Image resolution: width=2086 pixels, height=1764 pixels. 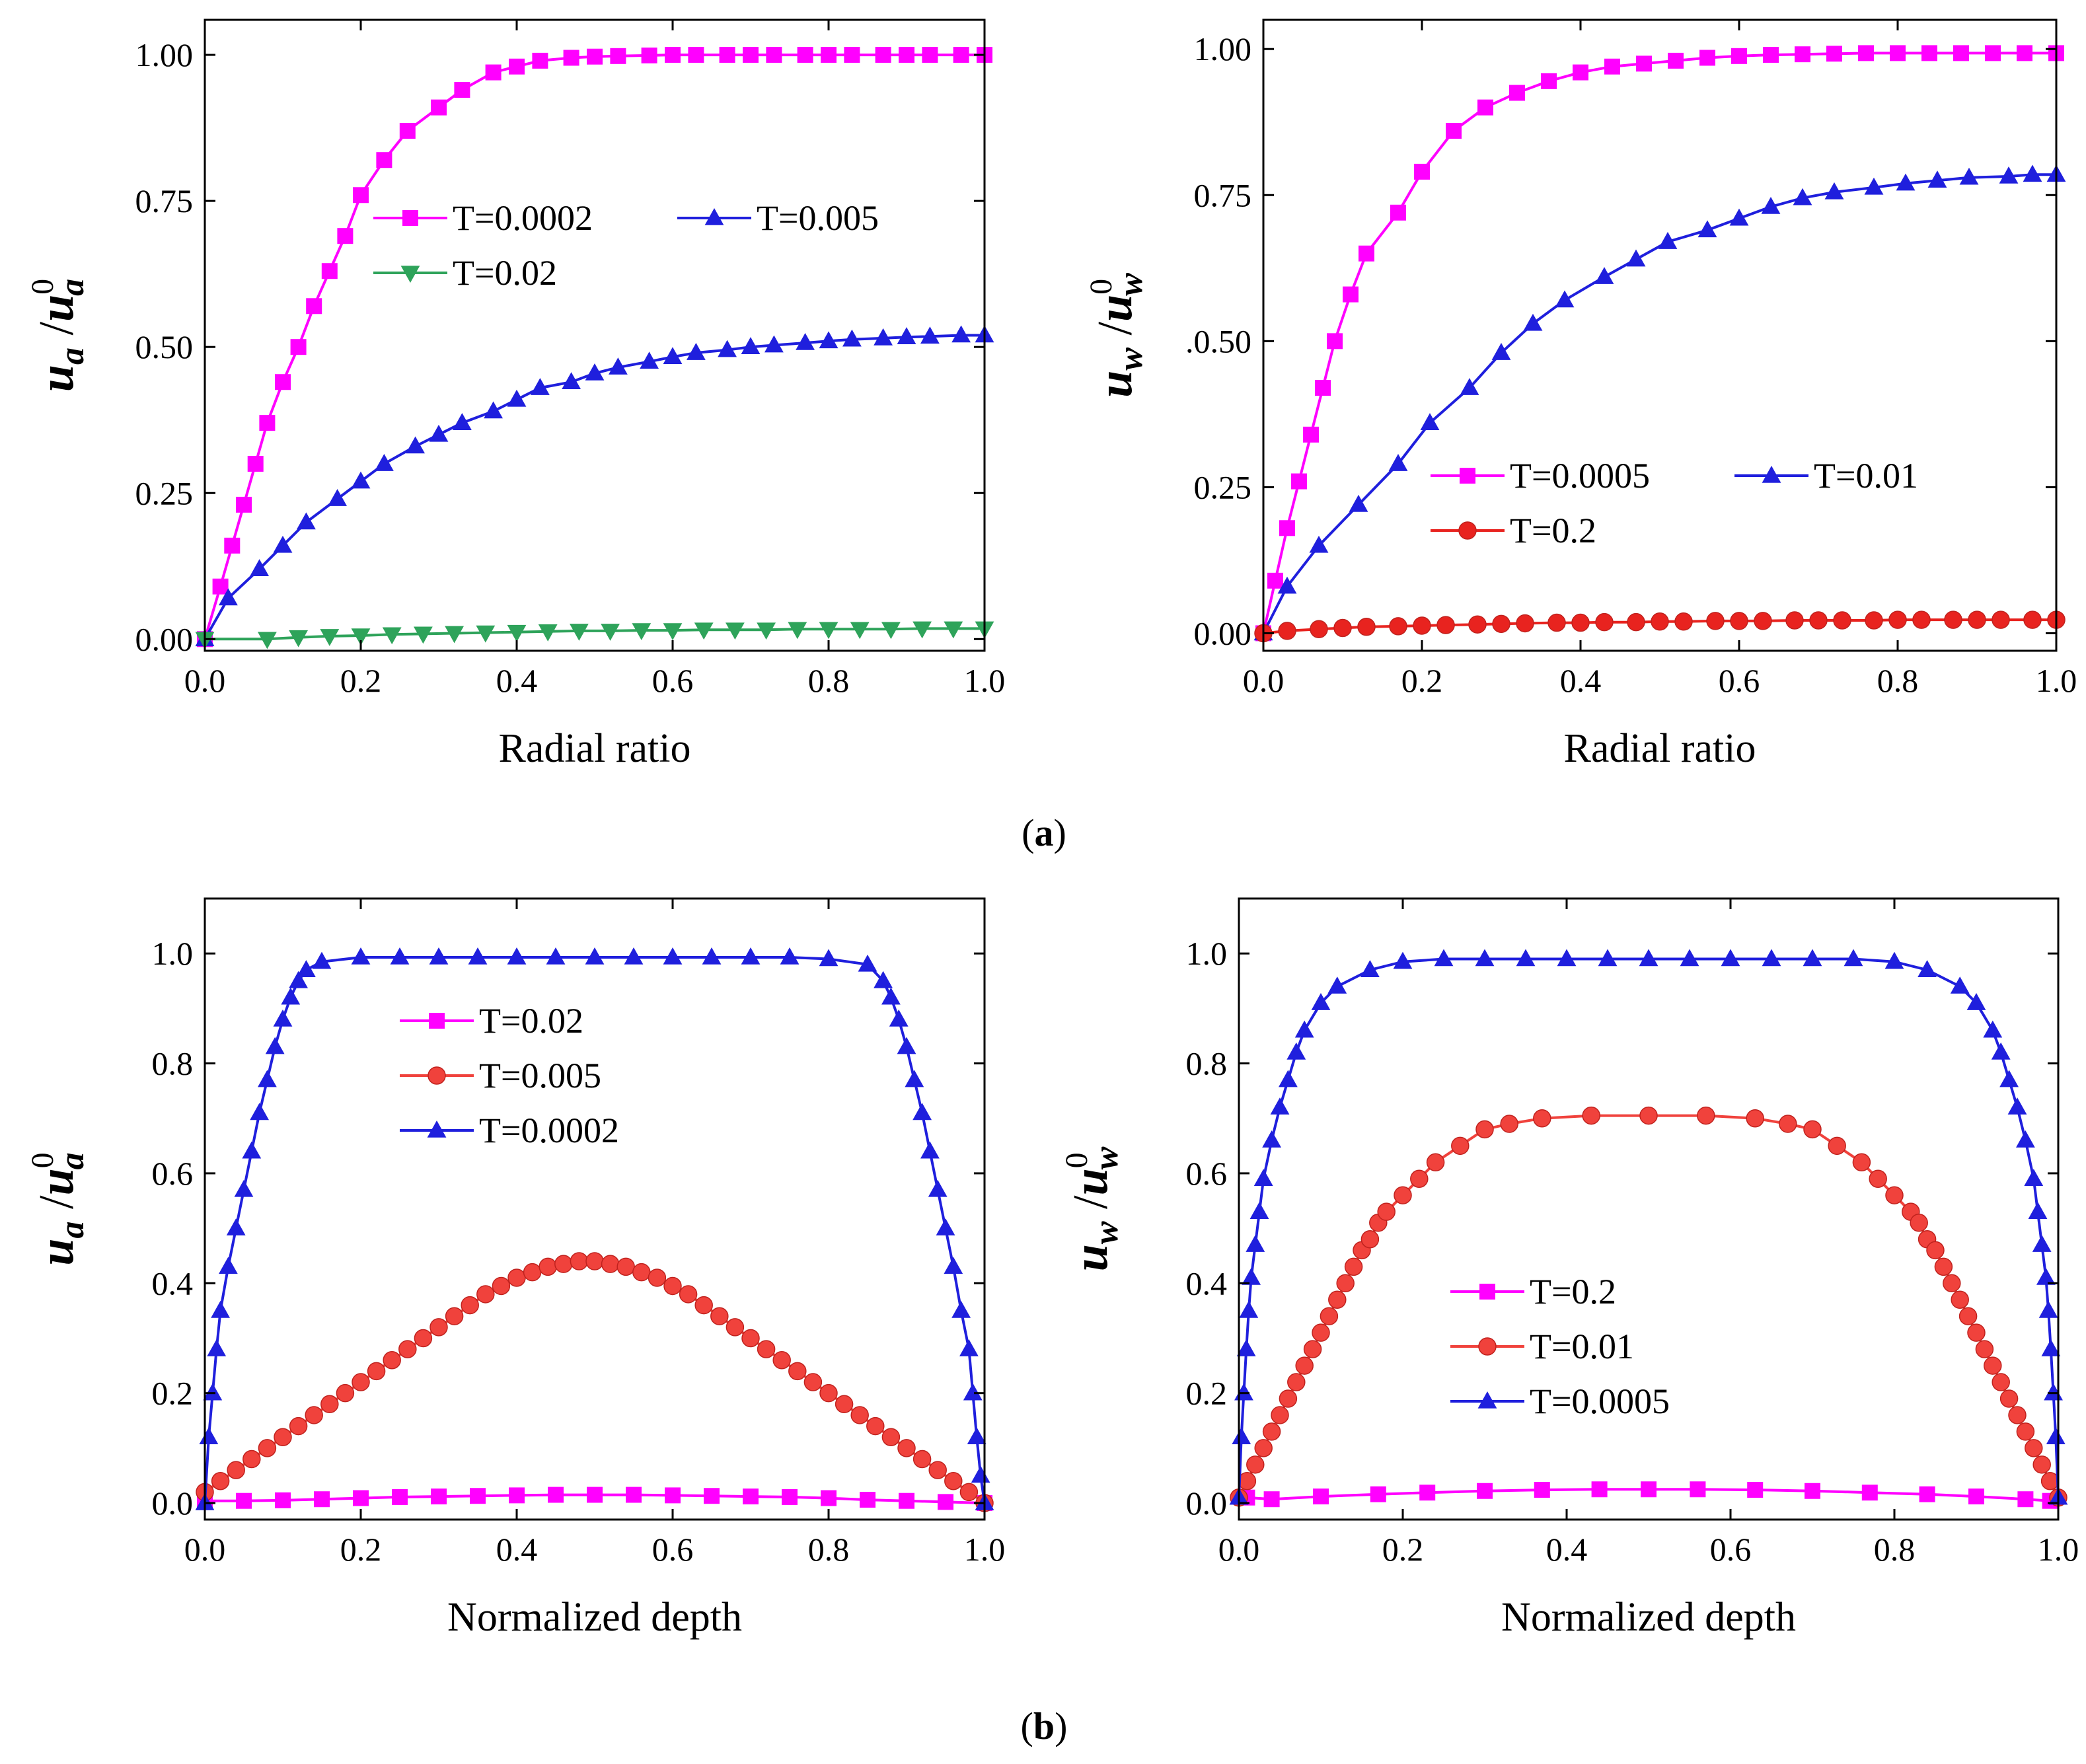 What do you see at coordinates (1581, 680) in the screenshot?
I see `x-tick-label: 0.4` at bounding box center [1581, 680].